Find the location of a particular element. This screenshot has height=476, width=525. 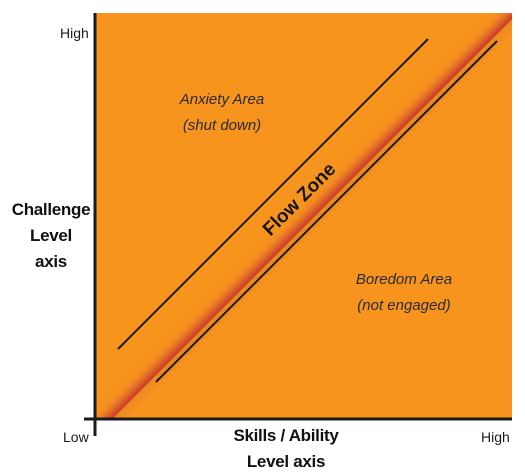

y-axis-title-line-1: Challenge is located at coordinates (51, 209).